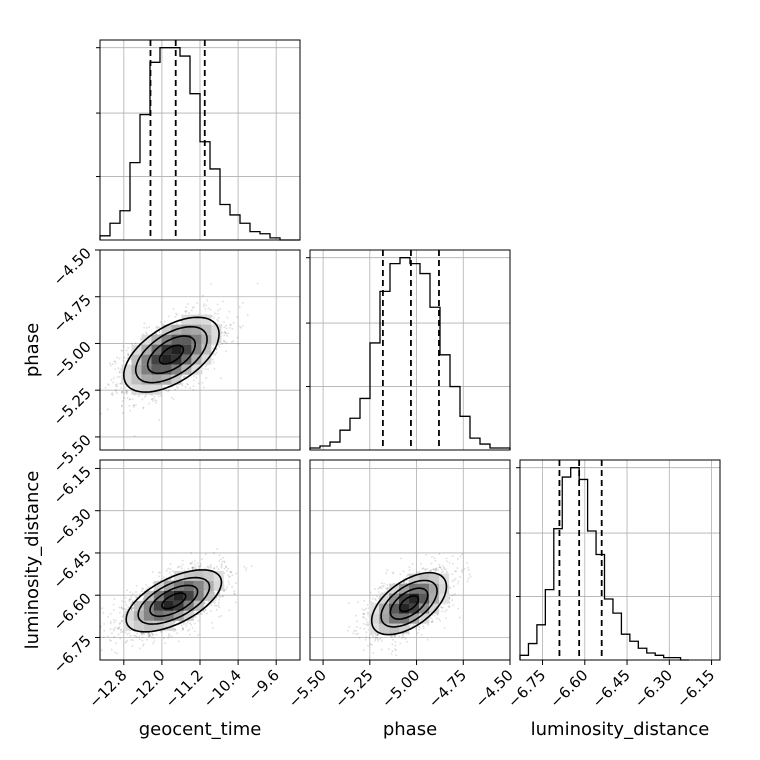 The width and height of the screenshot is (760, 760). I want to click on joint-panel-phase-vs-luminosity_distance, so click(410, 560).